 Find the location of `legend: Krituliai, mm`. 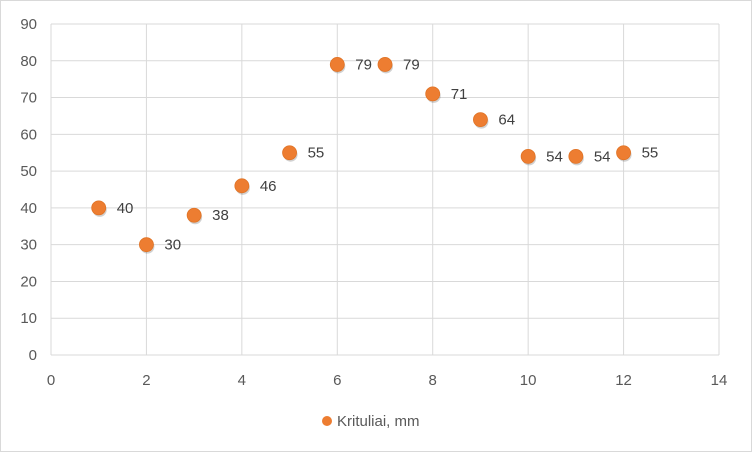

legend: Krituliai, mm is located at coordinates (371, 421).